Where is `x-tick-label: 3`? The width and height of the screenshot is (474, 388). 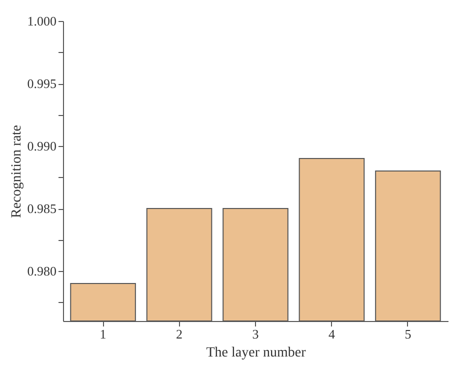 x-tick-label: 3 is located at coordinates (255, 334).